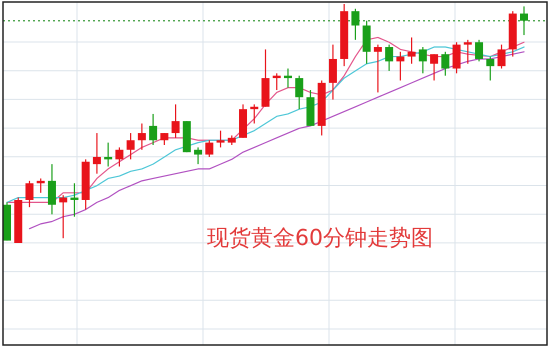 This screenshot has width=550, height=350. Describe the element at coordinates (320, 238) in the screenshot. I see `title: 现货黄金60分钟走势图` at that location.